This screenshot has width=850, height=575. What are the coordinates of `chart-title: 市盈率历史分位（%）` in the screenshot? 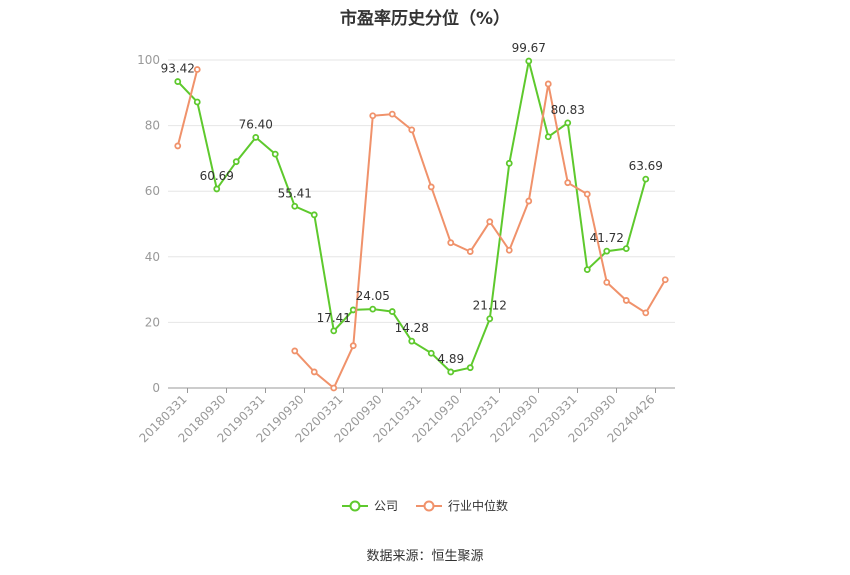 It's located at (425, 19).